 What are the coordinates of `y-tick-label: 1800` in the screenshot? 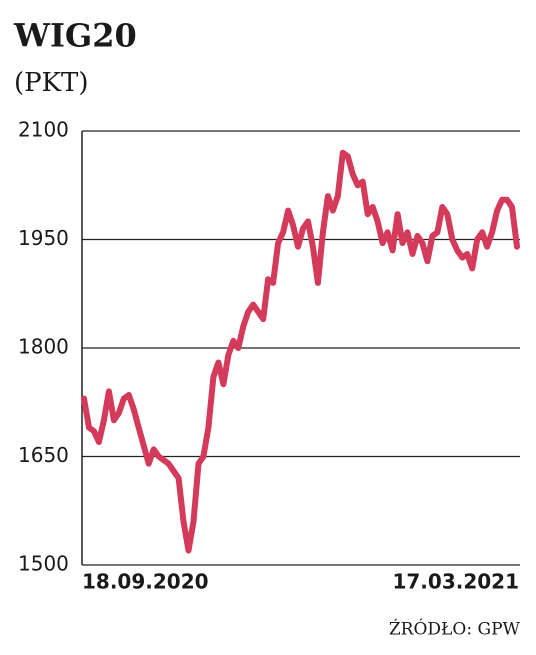 It's located at (43, 347).